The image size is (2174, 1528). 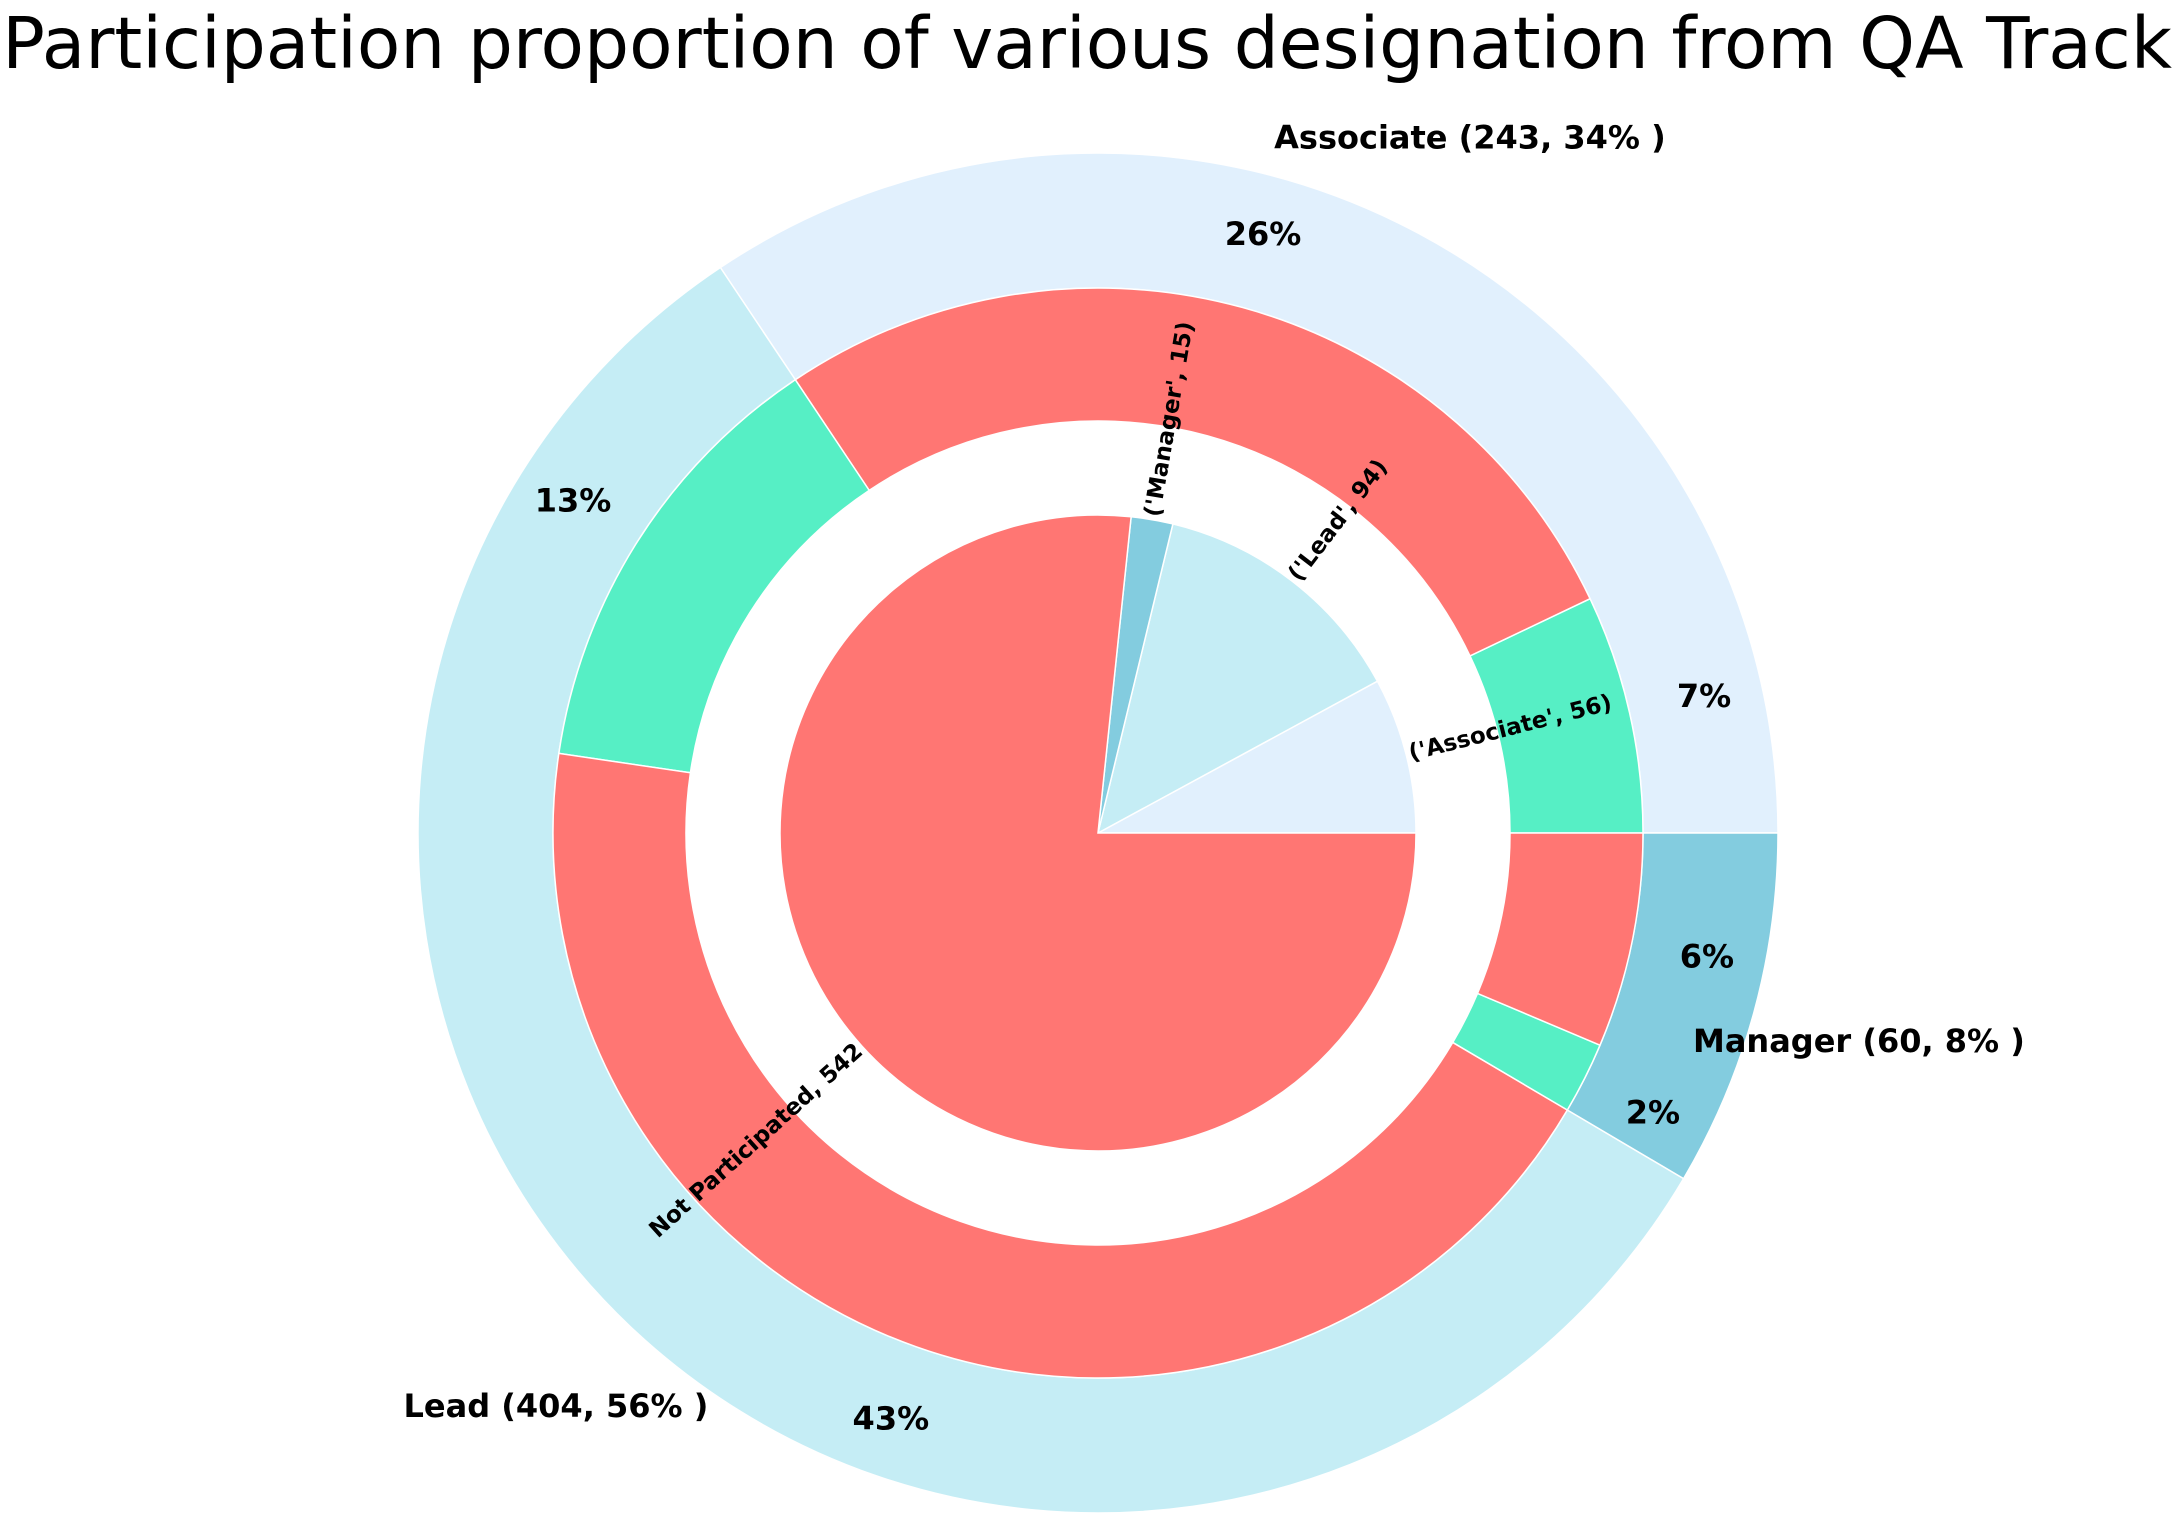 I want to click on middle-label-3: 43%, so click(x=891, y=1419).